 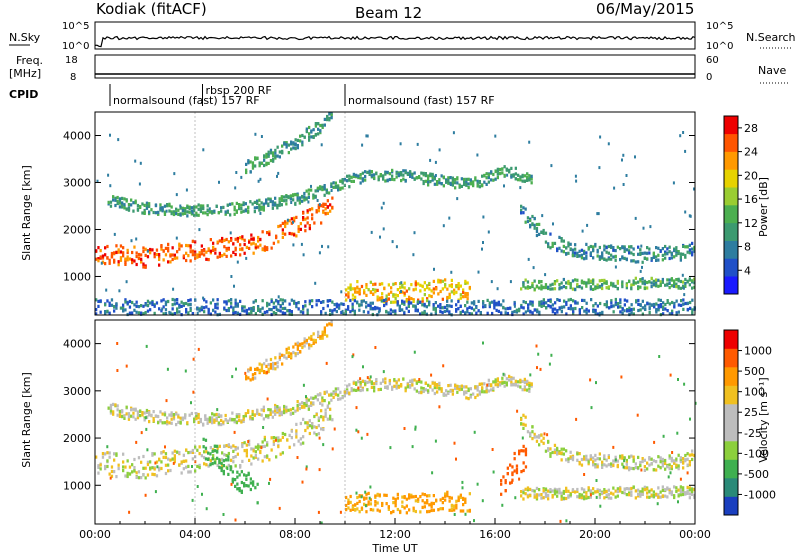 What do you see at coordinates (731, 196) in the screenshot?
I see `colorbar-swatch` at bounding box center [731, 196].